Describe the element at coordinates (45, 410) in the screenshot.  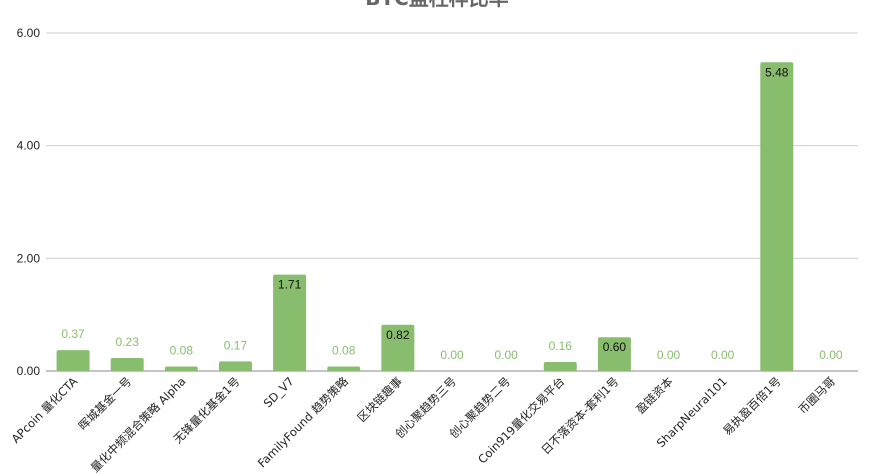
I see `x-tick-label: APcoin 量化CTA` at that location.